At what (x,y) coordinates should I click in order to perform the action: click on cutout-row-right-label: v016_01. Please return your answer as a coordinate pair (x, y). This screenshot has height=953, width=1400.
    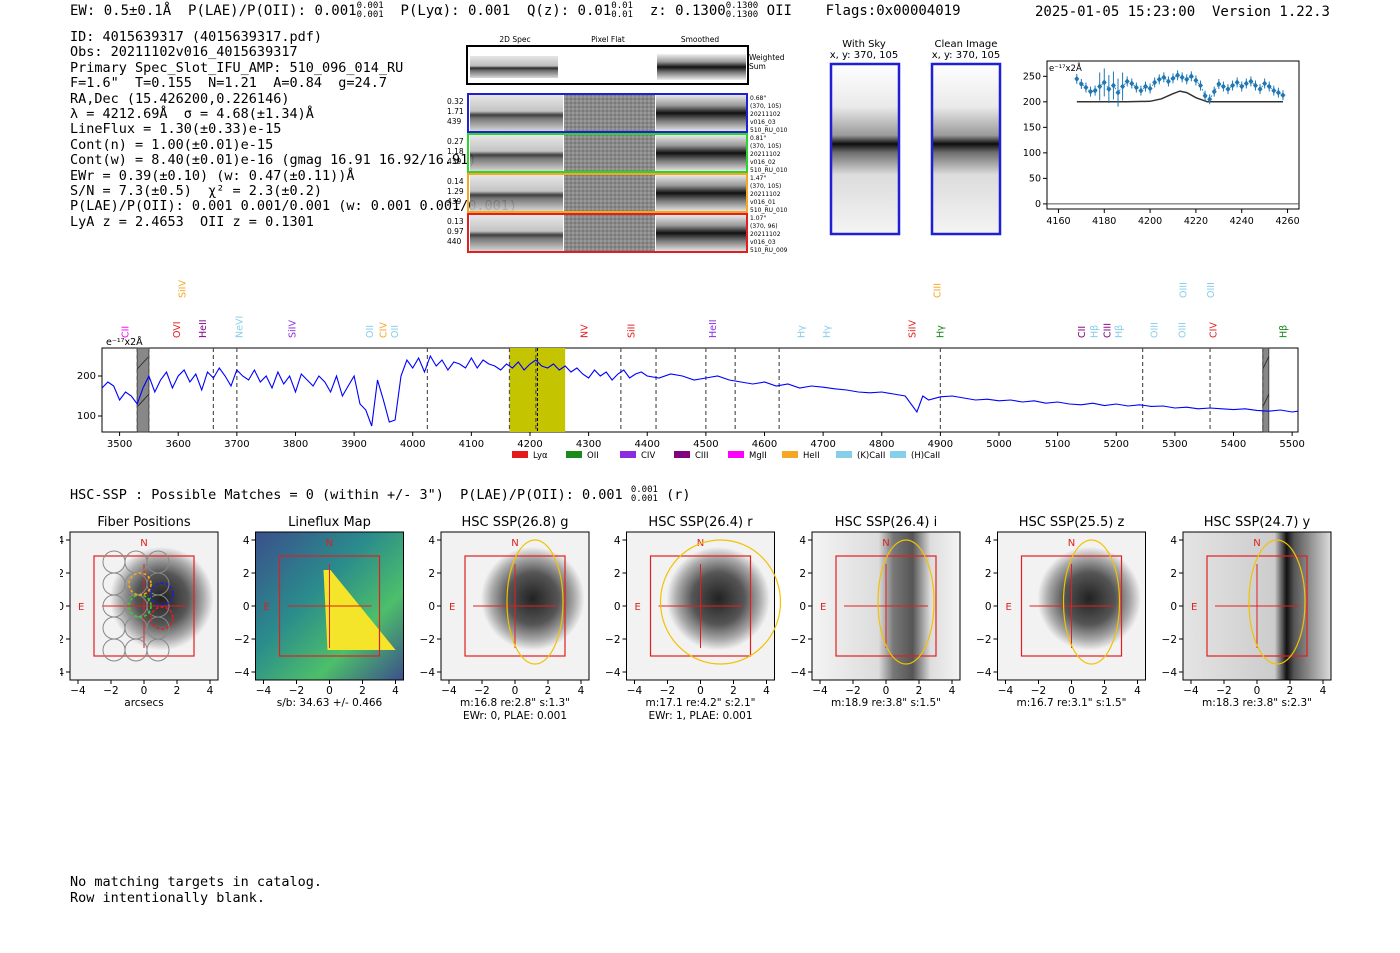
    Looking at the image, I should click on (763, 202).